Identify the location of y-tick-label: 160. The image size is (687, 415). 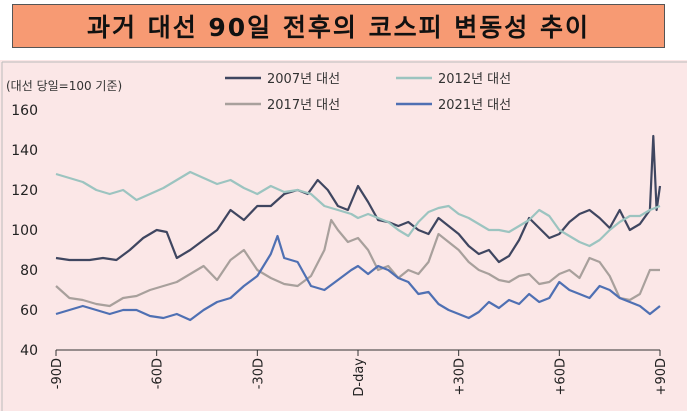
(24, 111).